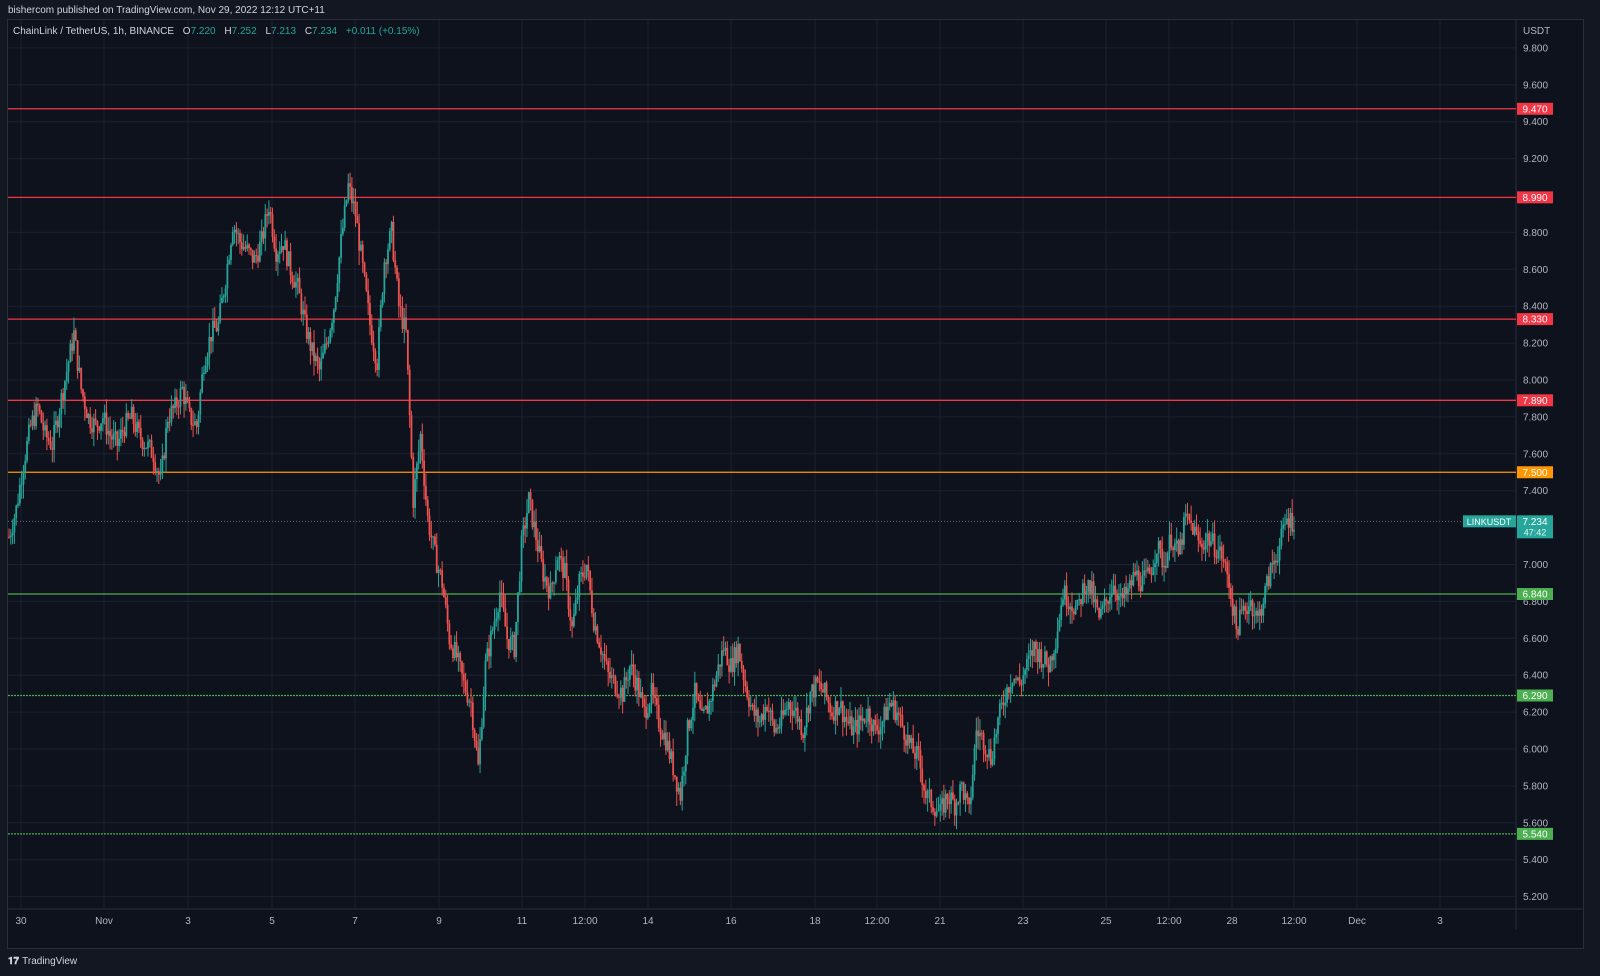  What do you see at coordinates (94, 31) in the screenshot?
I see `symbol-title: ChainLink / TetherUS, 1h, BINANCE` at bounding box center [94, 31].